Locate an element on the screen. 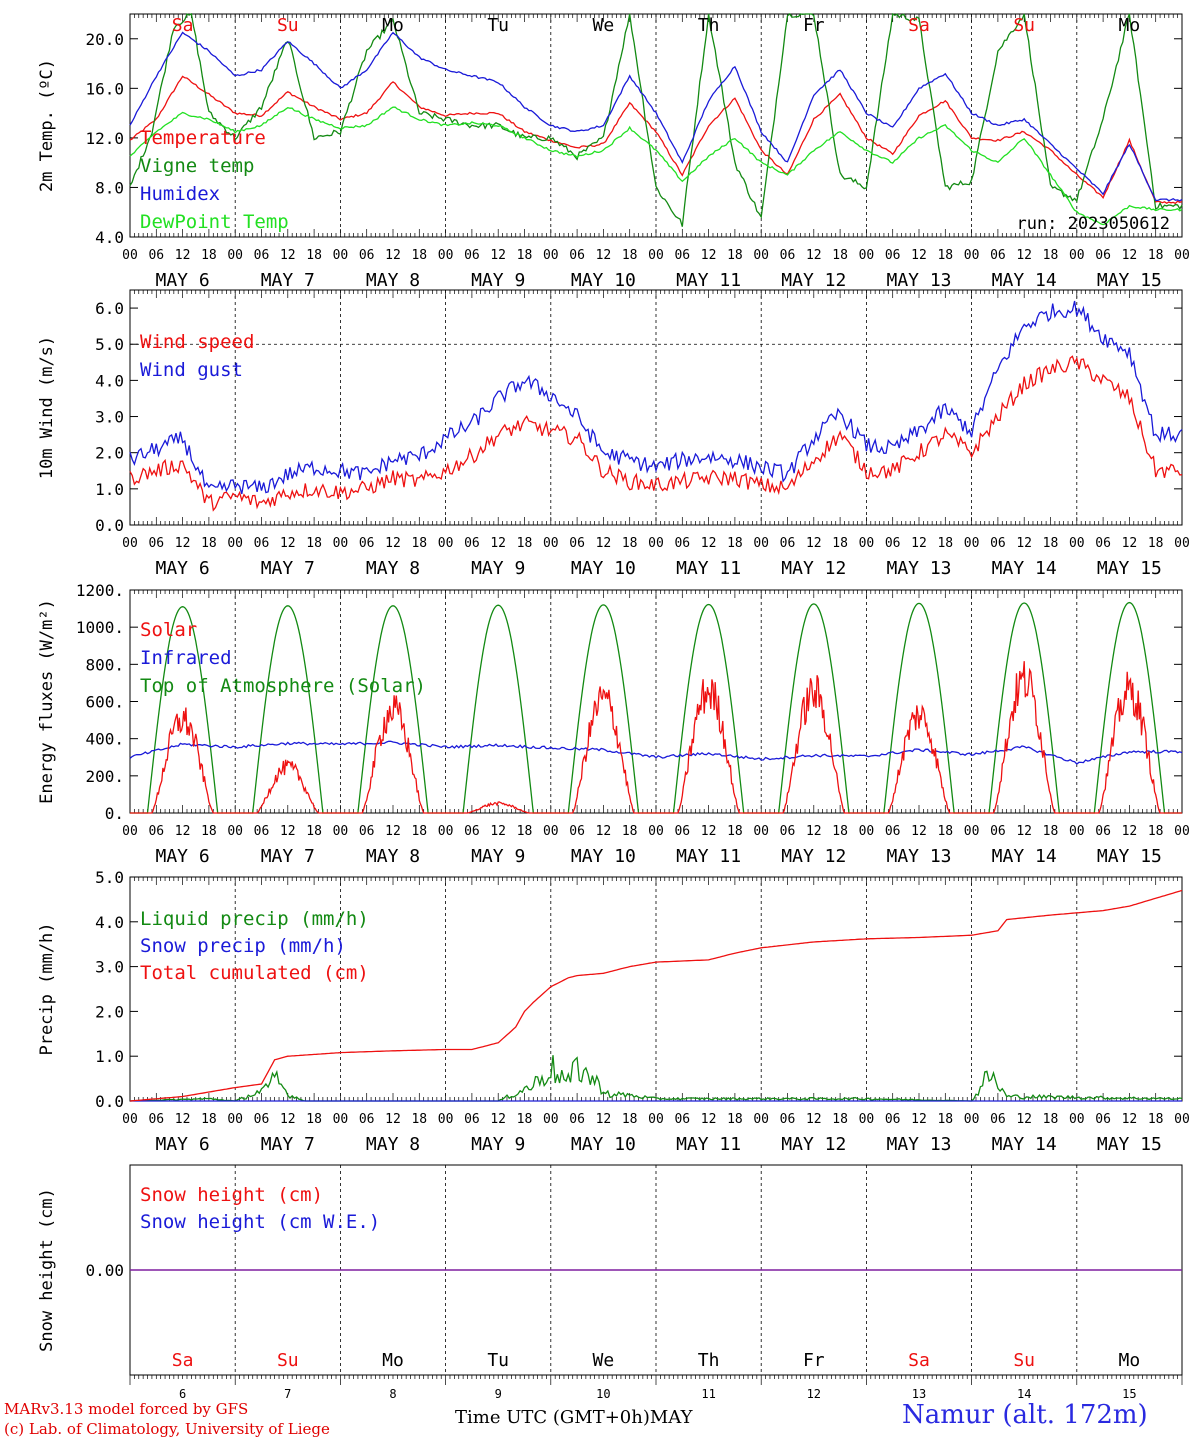 Image resolution: width=1194 pixels, height=1440 pixels. solar-series is located at coordinates (656, 737).